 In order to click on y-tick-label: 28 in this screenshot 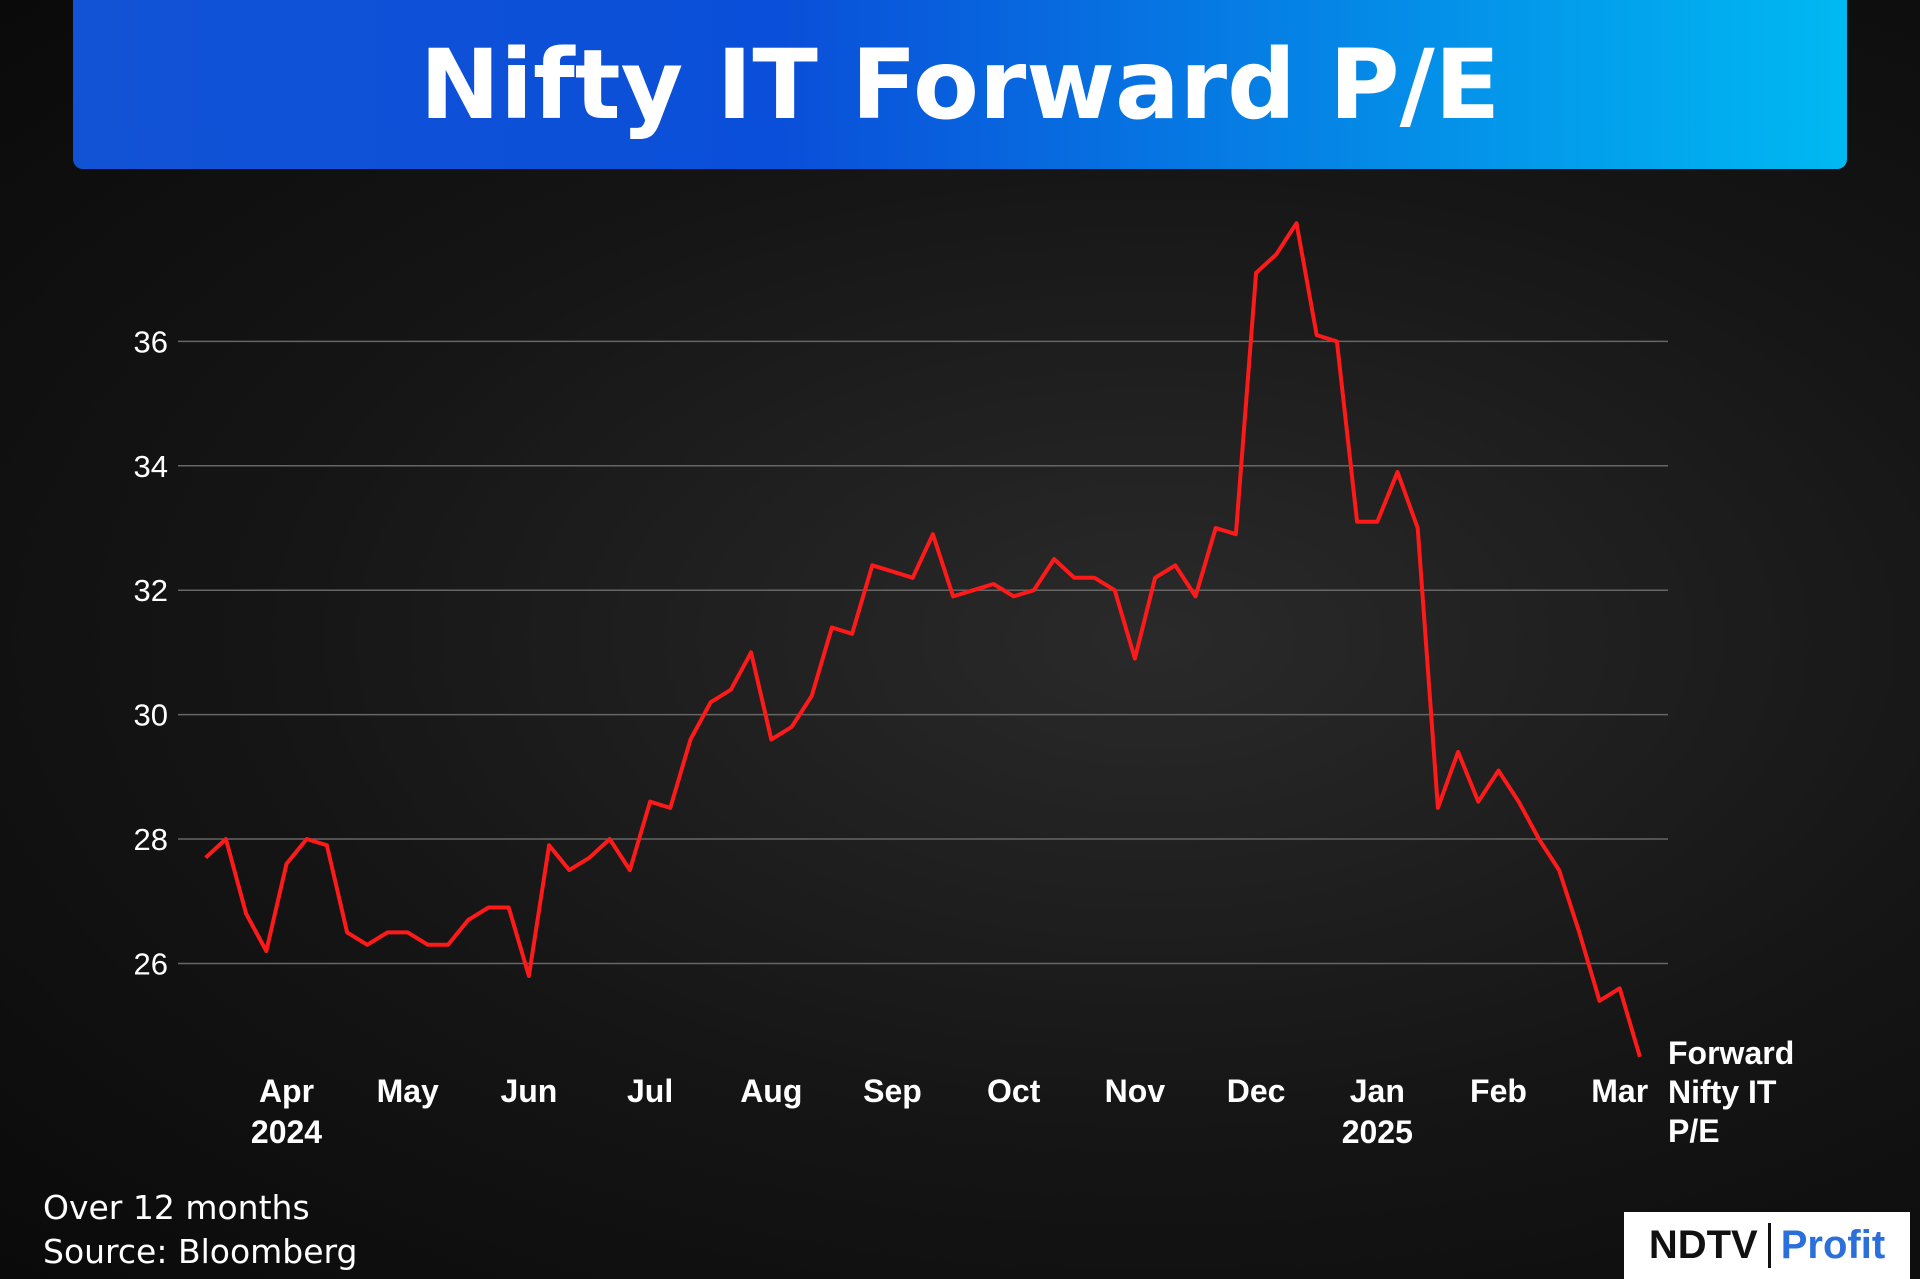, I will do `click(151, 839)`.